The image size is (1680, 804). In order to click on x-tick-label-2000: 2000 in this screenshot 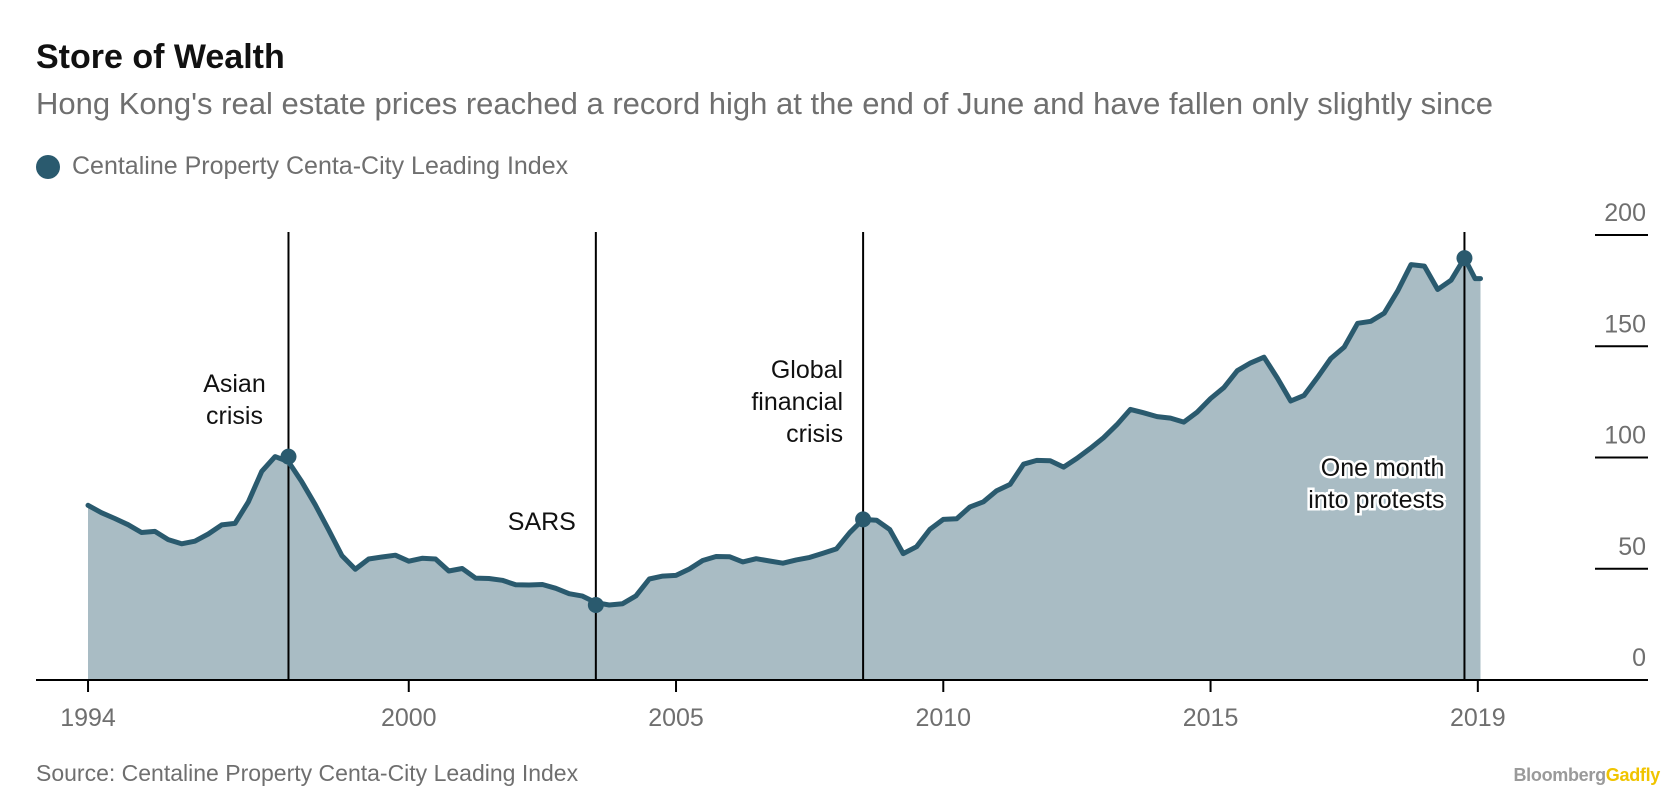, I will do `click(409, 718)`.